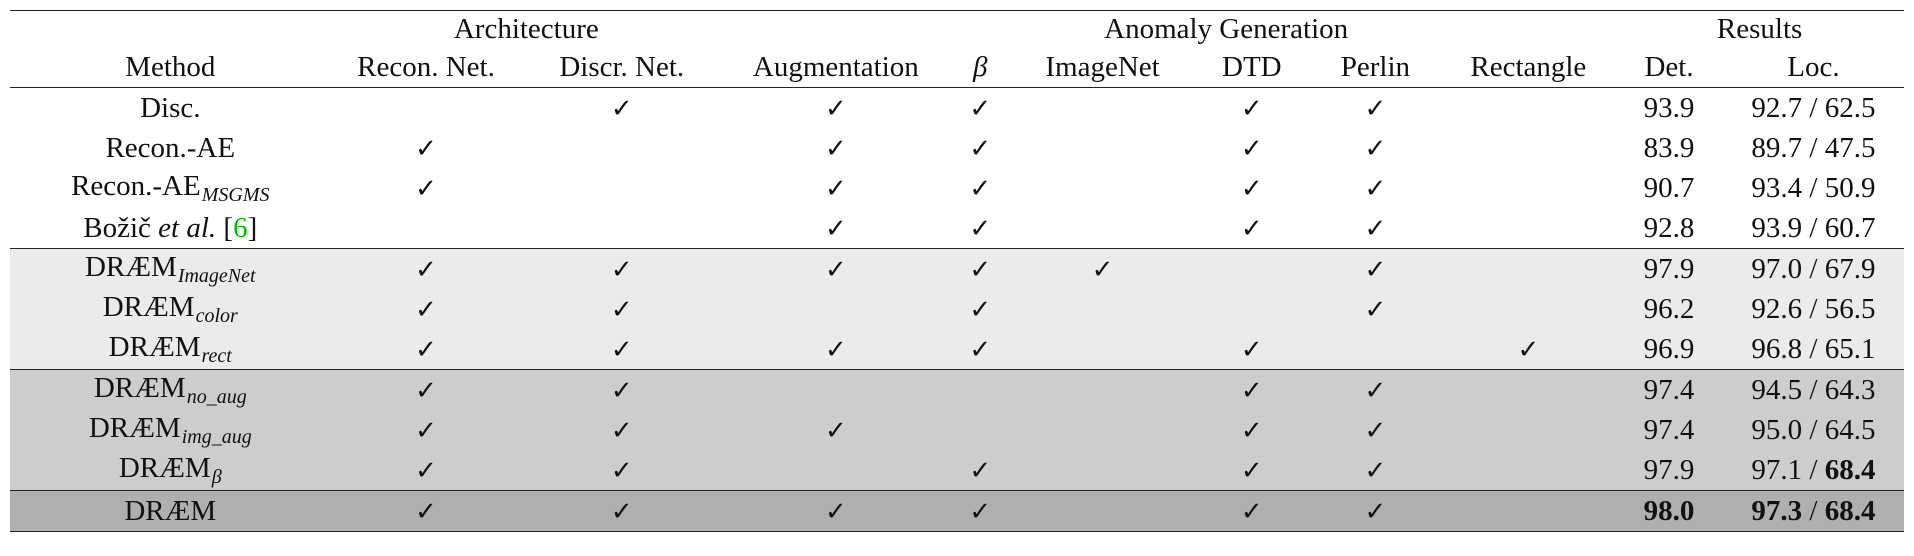 The height and width of the screenshot is (556, 1914). What do you see at coordinates (1813, 268) in the screenshot?
I see `loc-cell: 97.0 / 67.9` at bounding box center [1813, 268].